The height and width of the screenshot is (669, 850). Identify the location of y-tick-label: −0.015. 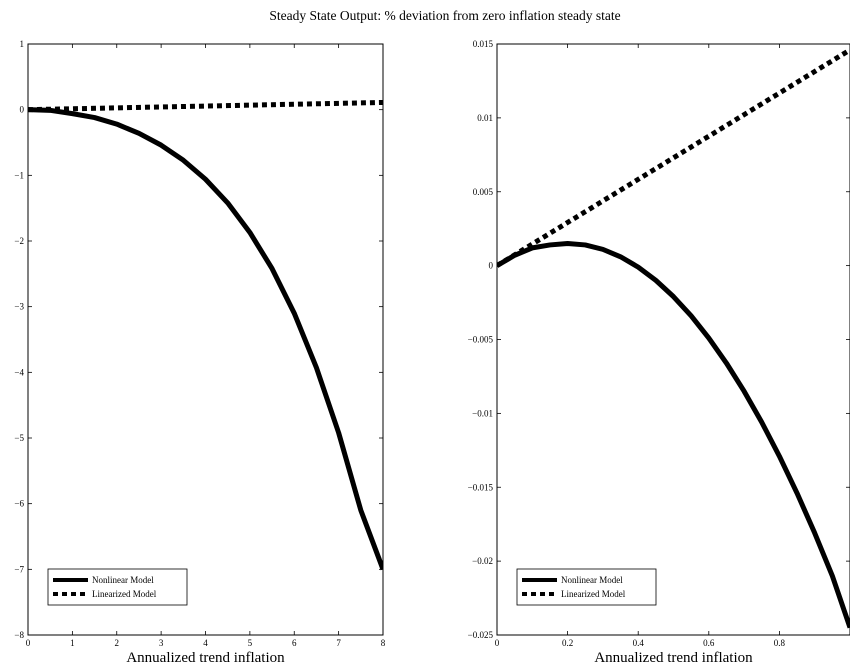
(481, 487).